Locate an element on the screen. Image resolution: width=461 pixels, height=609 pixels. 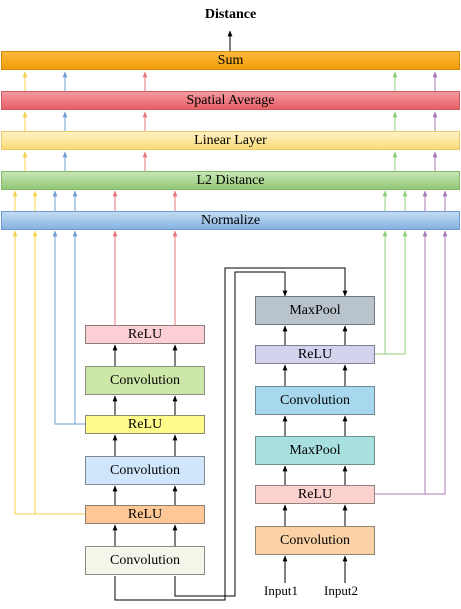
feature-line-relu-mid is located at coordinates (68, 327).